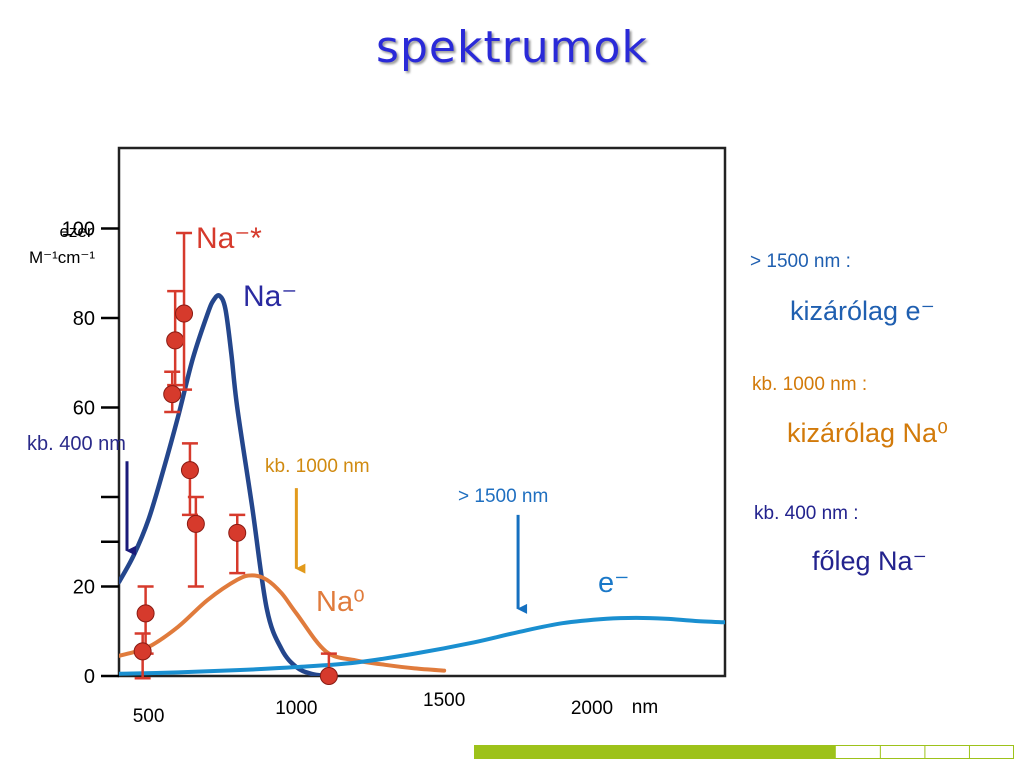 The height and width of the screenshot is (768, 1024). What do you see at coordinates (296, 708) in the screenshot?
I see `x-tick-label: 1000` at bounding box center [296, 708].